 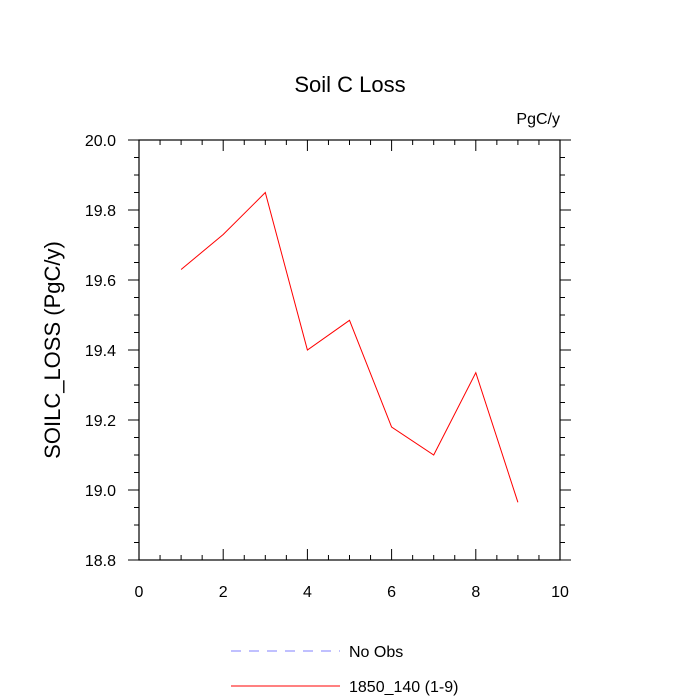 I want to click on x-tick-label: 2, so click(x=223, y=592).